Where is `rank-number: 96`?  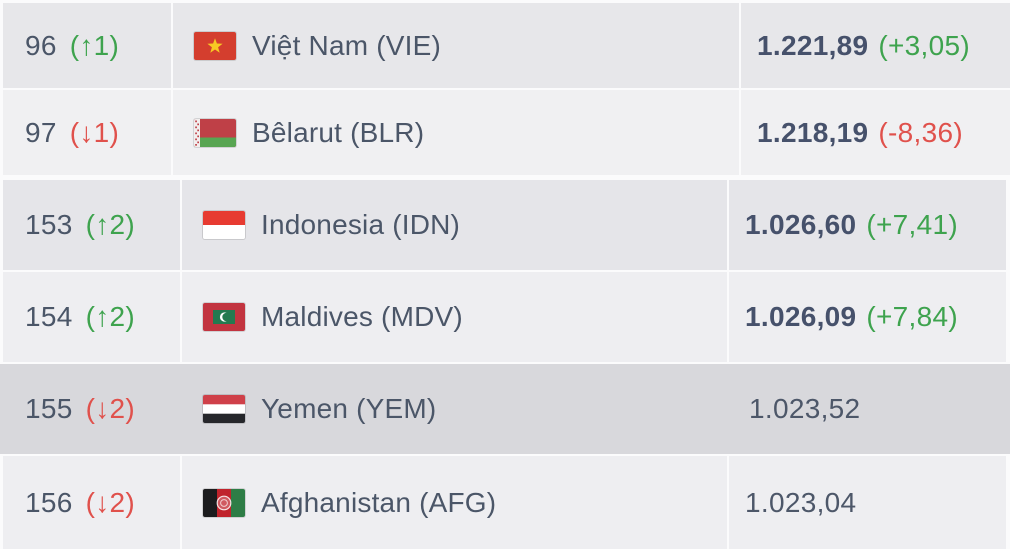
rank-number: 96 is located at coordinates (41, 45).